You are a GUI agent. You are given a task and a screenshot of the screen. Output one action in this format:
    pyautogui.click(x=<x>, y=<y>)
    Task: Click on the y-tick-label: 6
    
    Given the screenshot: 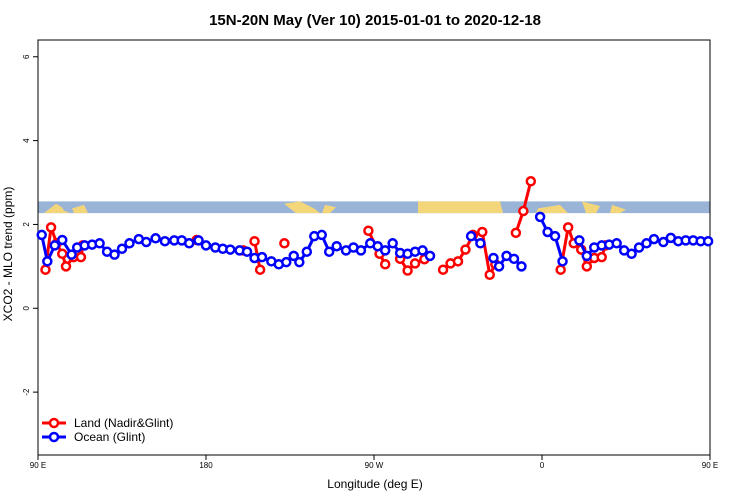 What is the action you would take?
    pyautogui.click(x=26, y=56)
    